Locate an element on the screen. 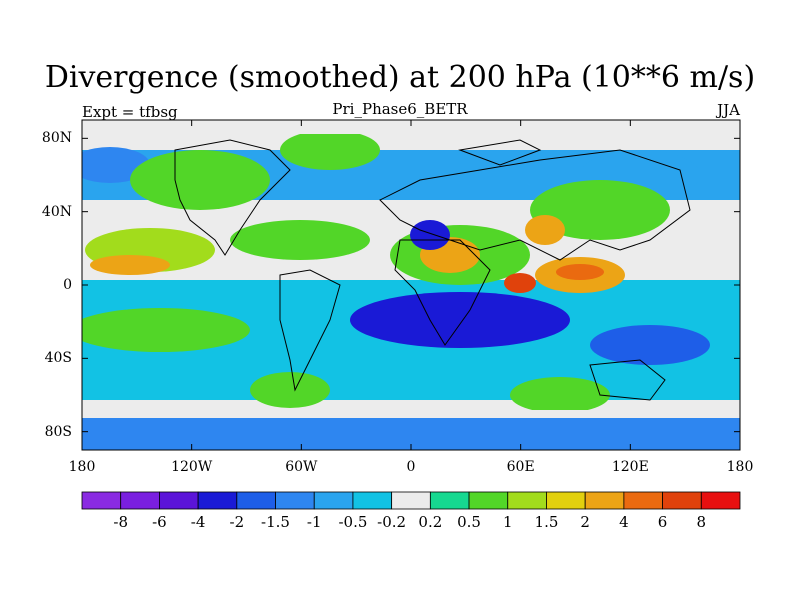  experiment-label: Expt = tfbsg is located at coordinates (130, 112).